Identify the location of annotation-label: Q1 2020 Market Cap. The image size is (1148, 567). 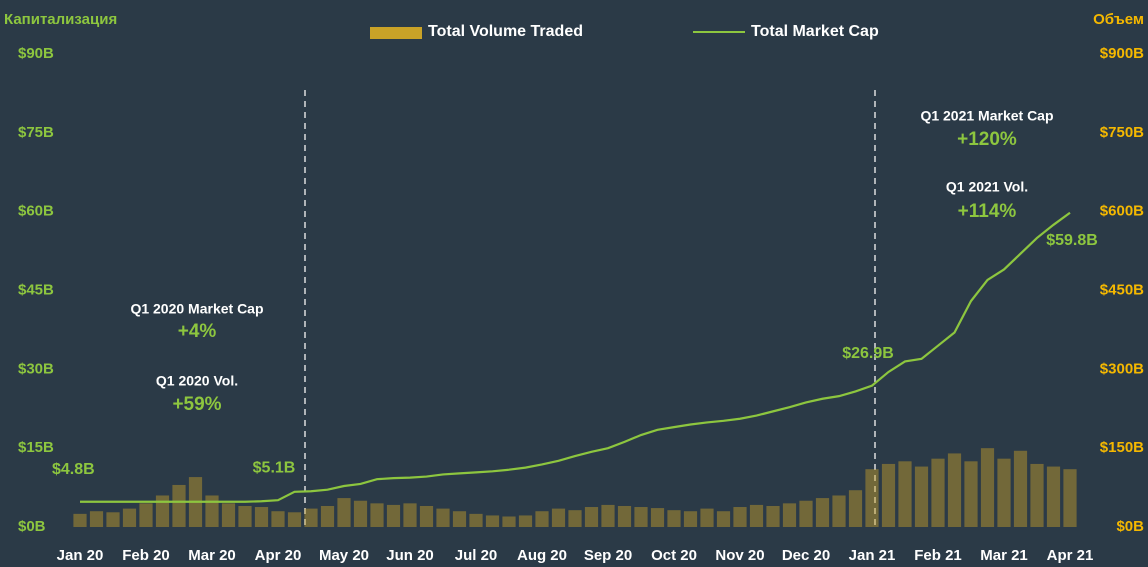
(196, 309).